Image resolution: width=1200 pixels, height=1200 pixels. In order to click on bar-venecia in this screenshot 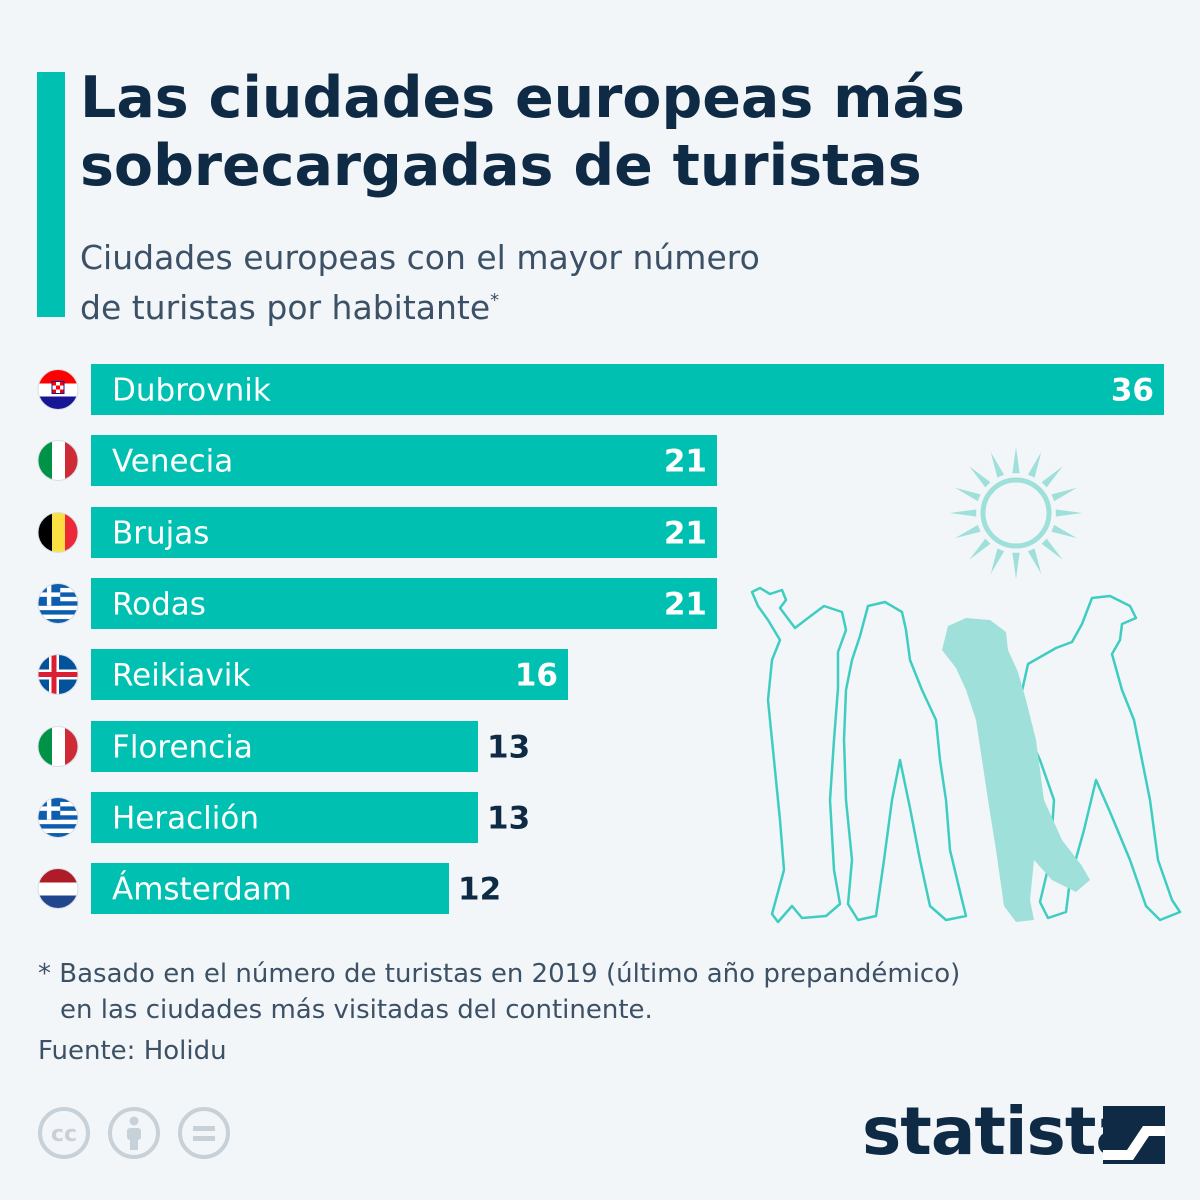, I will do `click(404, 460)`.